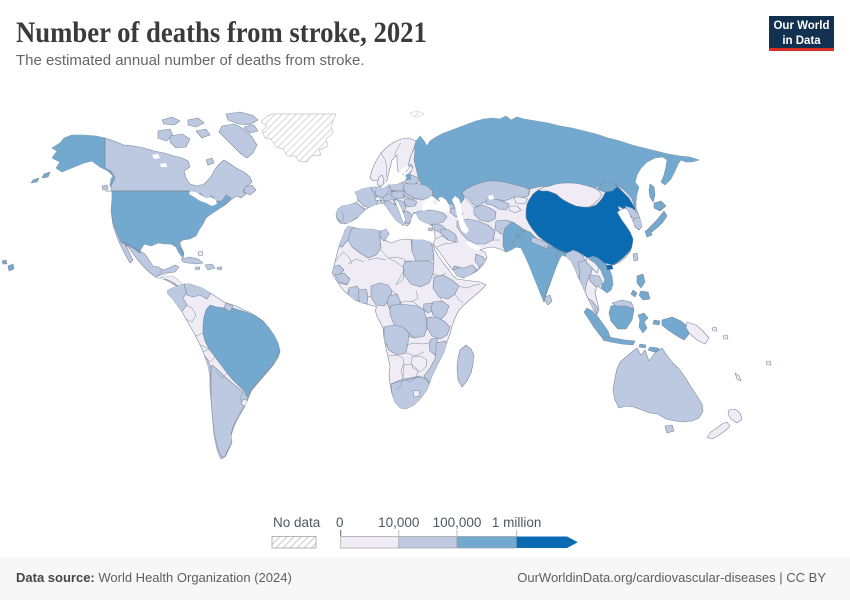 This screenshot has width=850, height=600. I want to click on svg-text: 100,000, so click(457, 522).